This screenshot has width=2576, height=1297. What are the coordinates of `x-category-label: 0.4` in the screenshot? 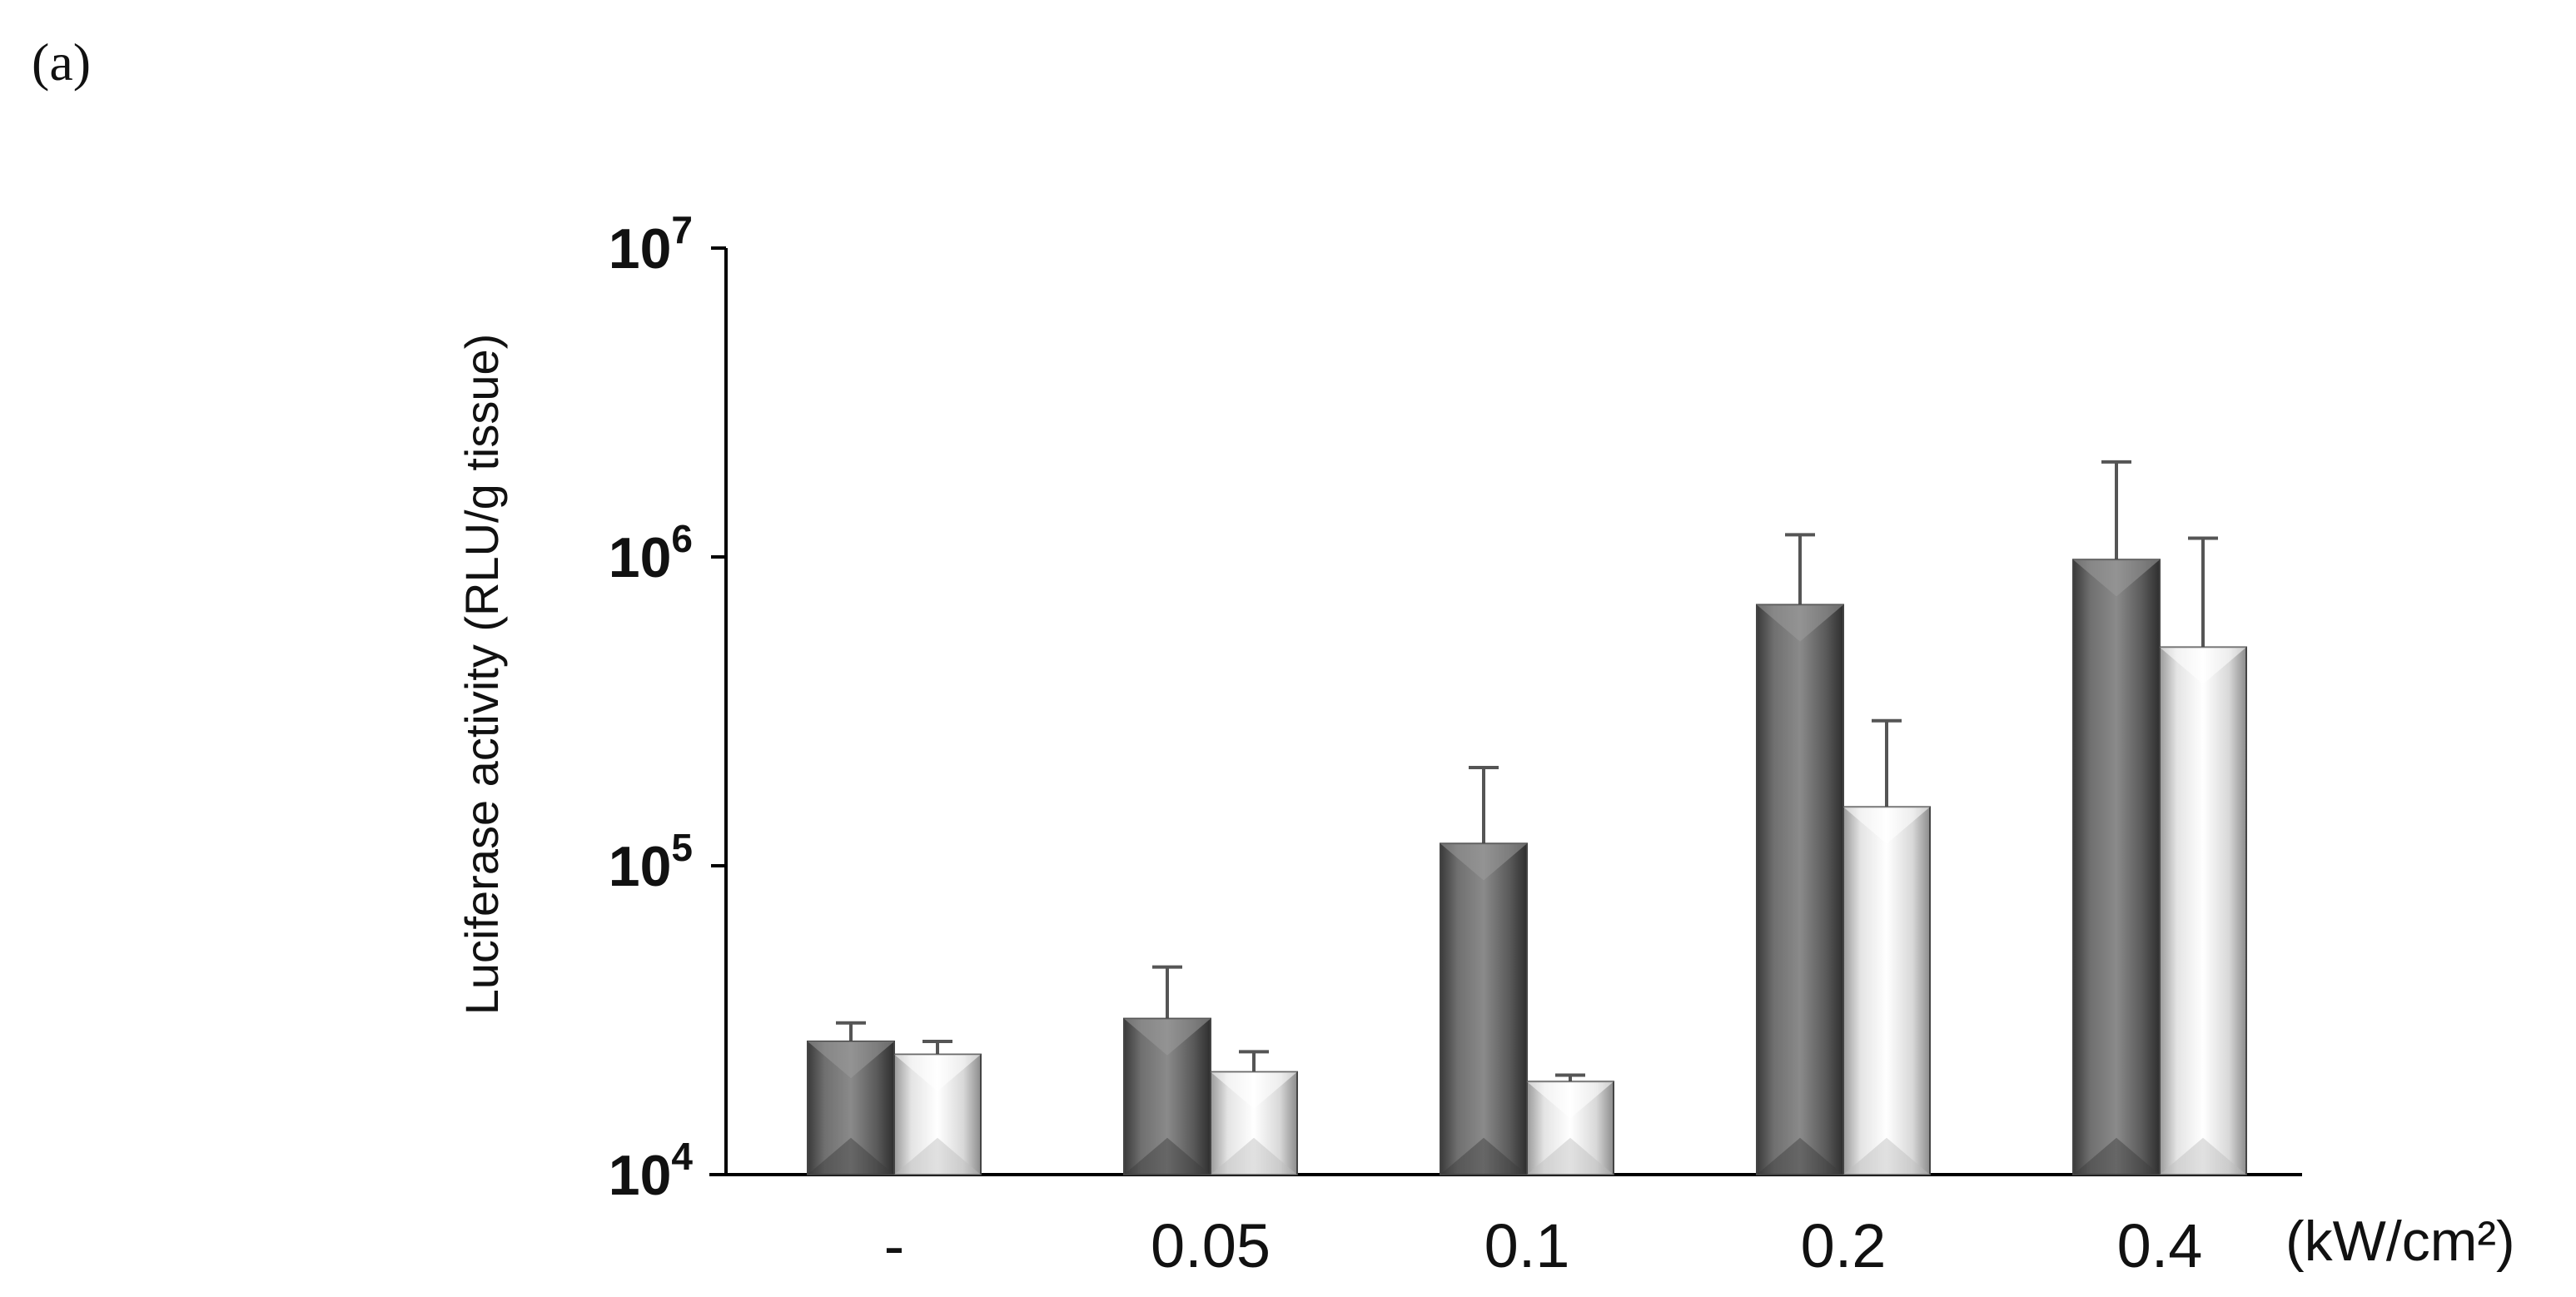 It's located at (2160, 1245).